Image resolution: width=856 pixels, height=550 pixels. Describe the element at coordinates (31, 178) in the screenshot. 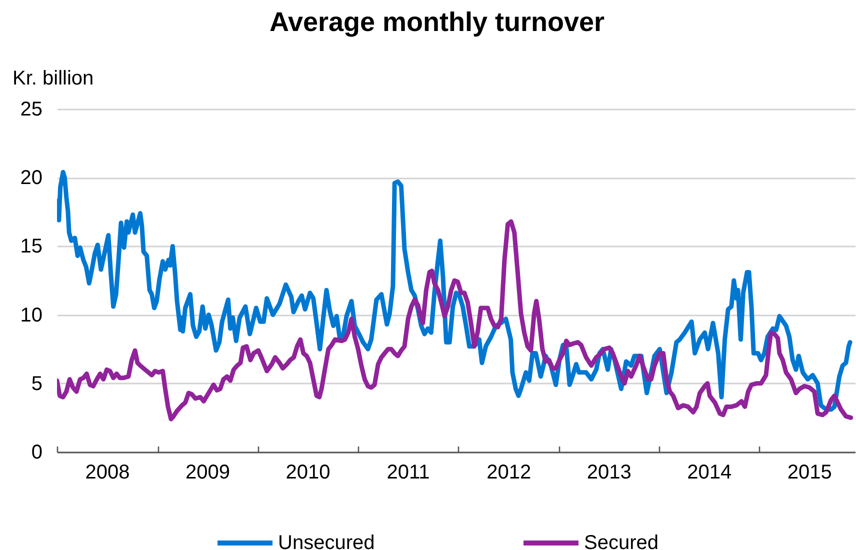

I see `y-tick-label: 20` at that location.